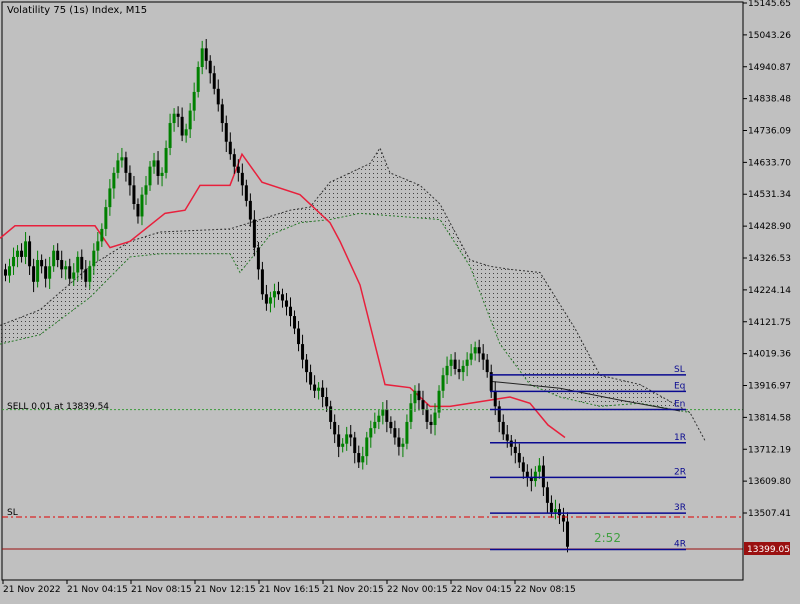 Image resolution: width=800 pixels, height=604 pixels. Describe the element at coordinates (680, 508) in the screenshot. I see `rr-level-label: 3R` at that location.